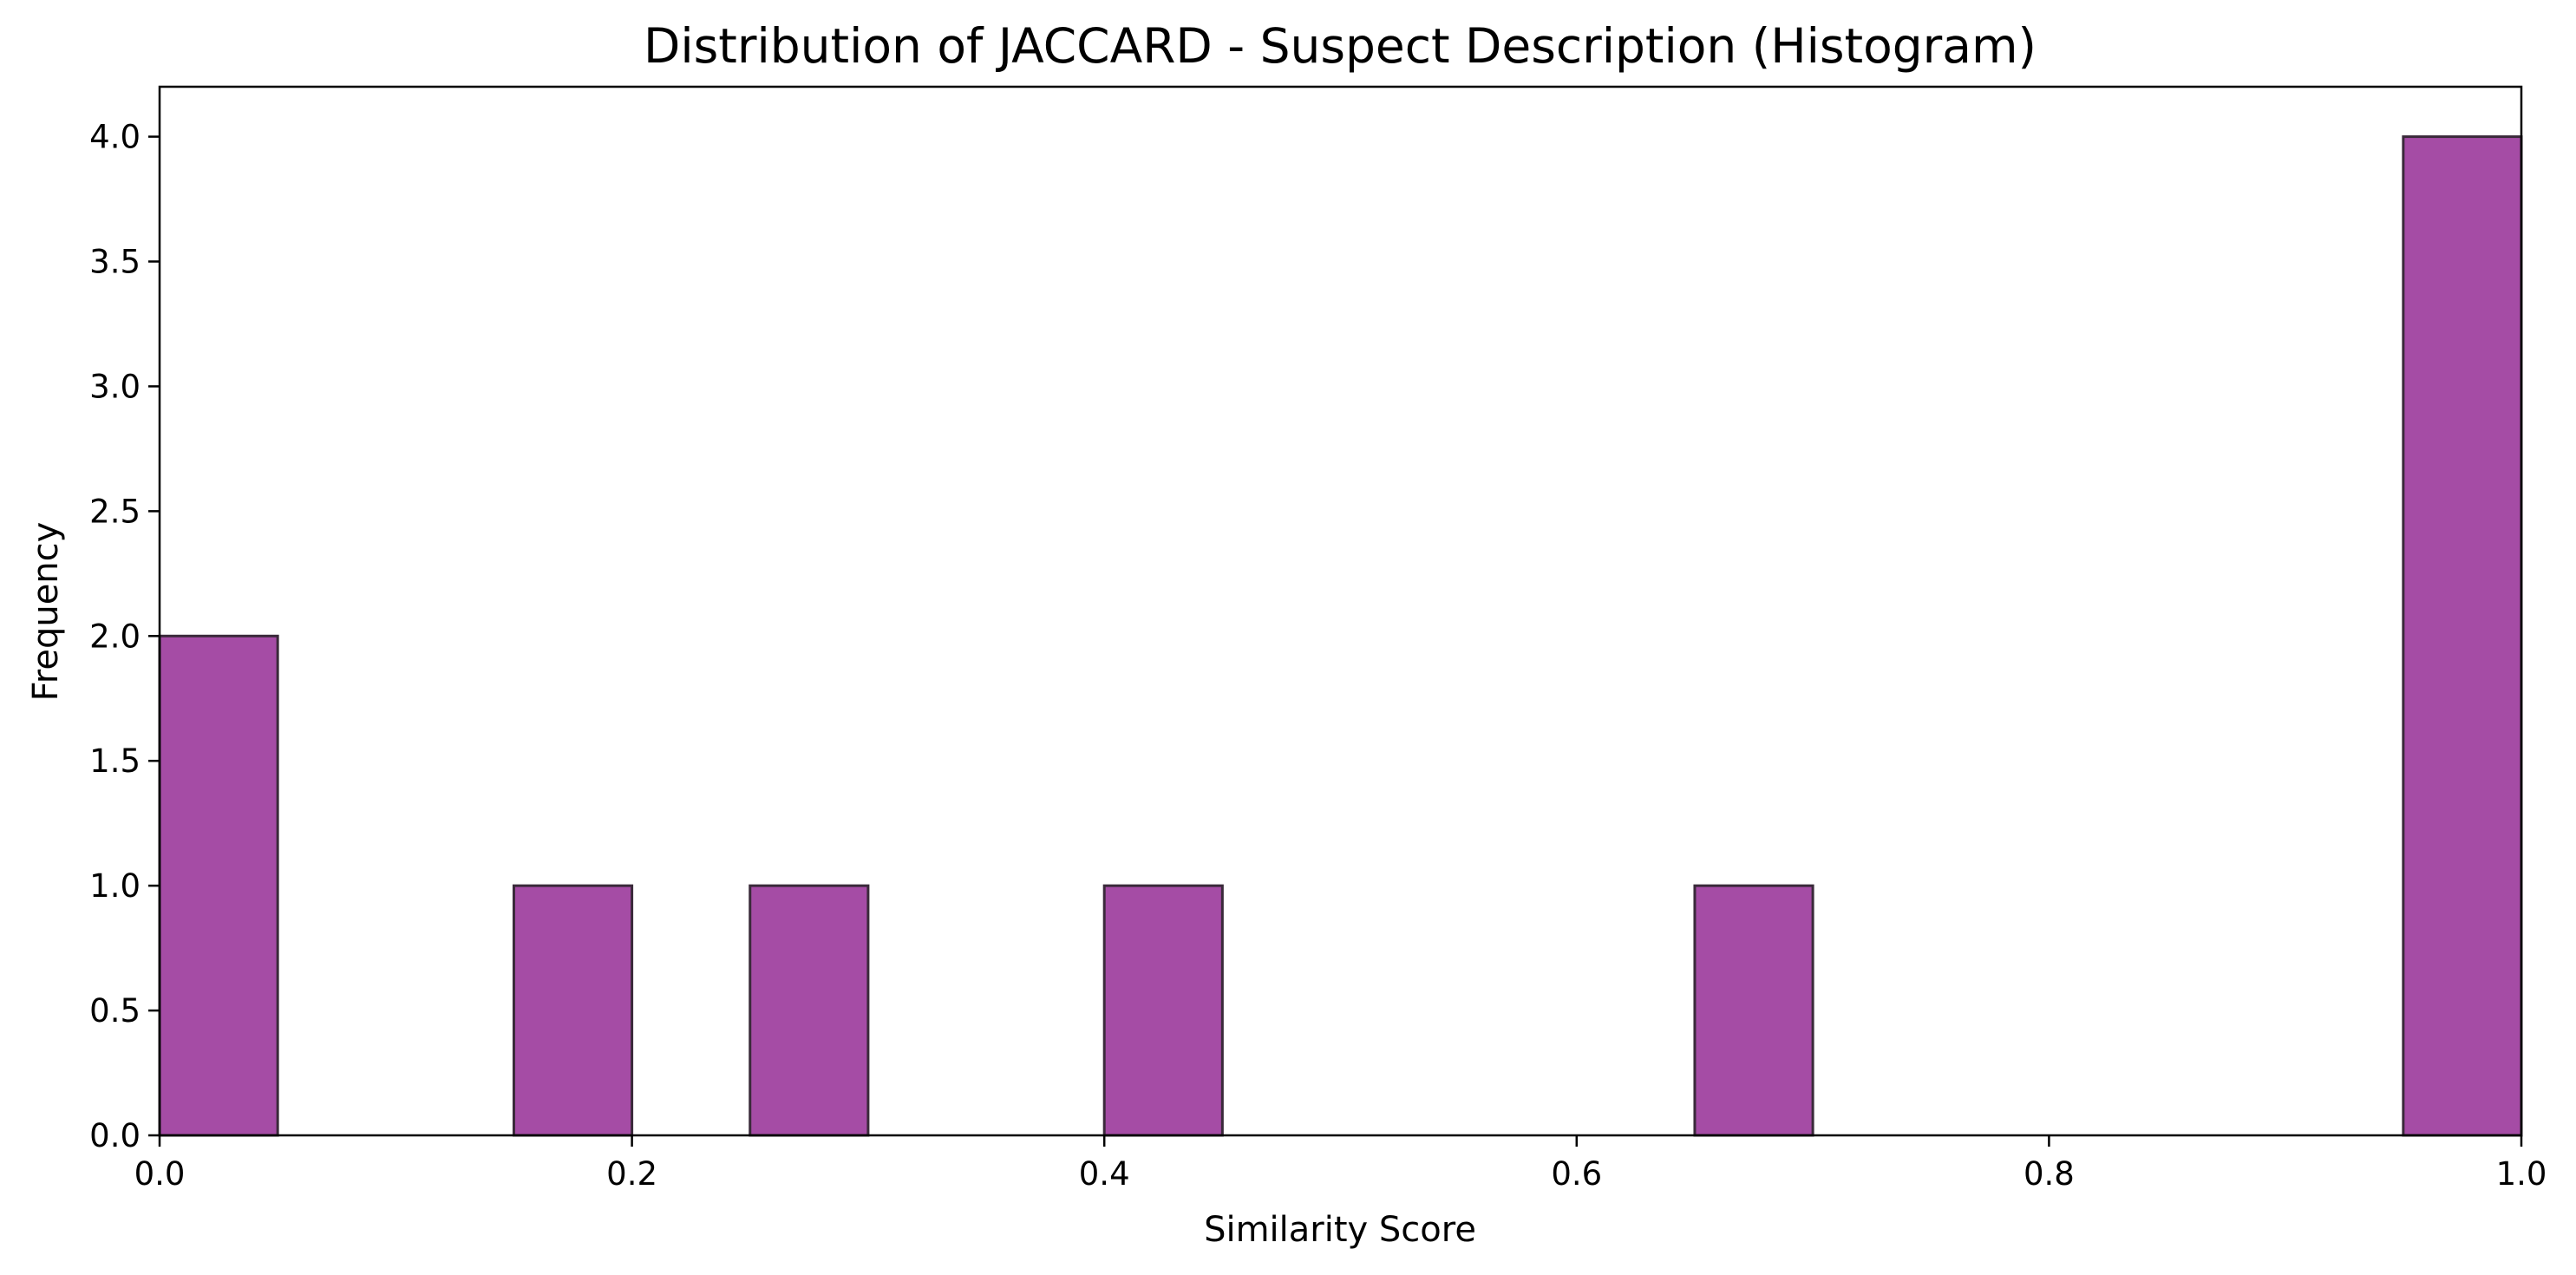 Image resolution: width=2576 pixels, height=1275 pixels. What do you see at coordinates (115, 137) in the screenshot?
I see `y-tick-label-8: 4.0` at bounding box center [115, 137].